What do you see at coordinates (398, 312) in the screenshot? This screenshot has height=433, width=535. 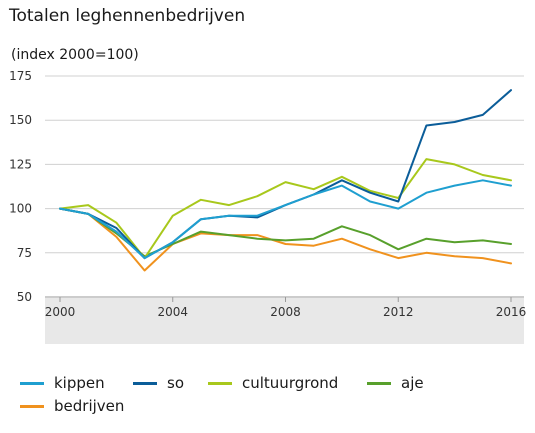 I see `x-tick-label-2012: 2012` at bounding box center [398, 312].